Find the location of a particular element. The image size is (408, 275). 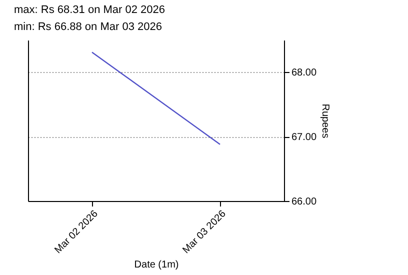

y-tick-label: 68.00 is located at coordinates (304, 73).